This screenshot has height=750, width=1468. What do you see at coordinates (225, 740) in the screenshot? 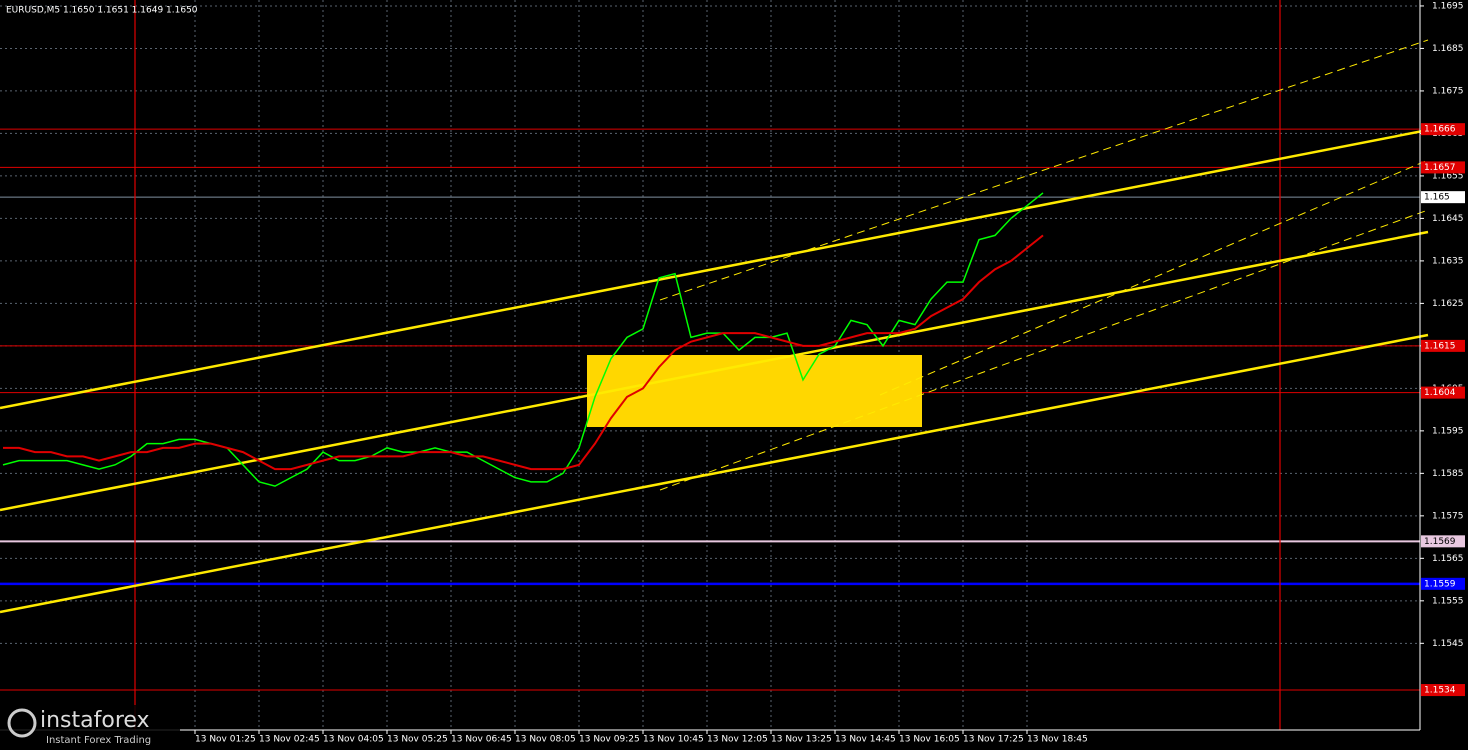
I see `x-tick-label: 13 Nov 01:25` at bounding box center [225, 740].